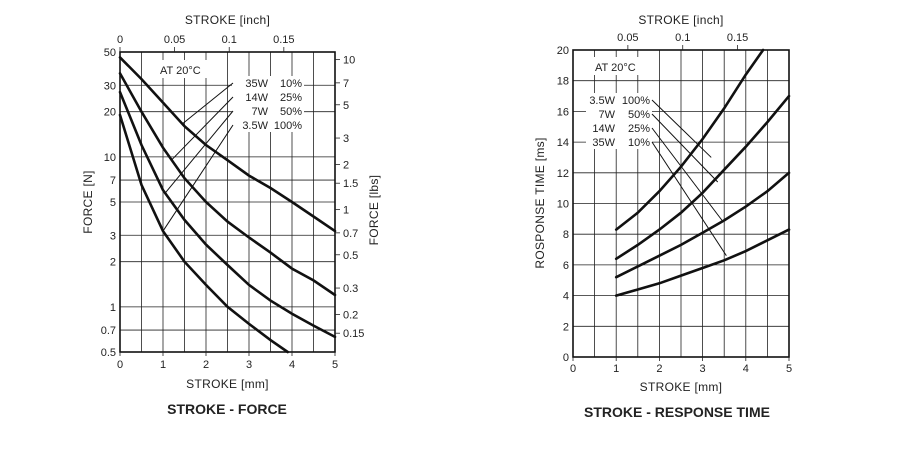 The image size is (900, 454). Describe the element at coordinates (350, 184) in the screenshot. I see `y2-tick-label: 1.5` at that location.